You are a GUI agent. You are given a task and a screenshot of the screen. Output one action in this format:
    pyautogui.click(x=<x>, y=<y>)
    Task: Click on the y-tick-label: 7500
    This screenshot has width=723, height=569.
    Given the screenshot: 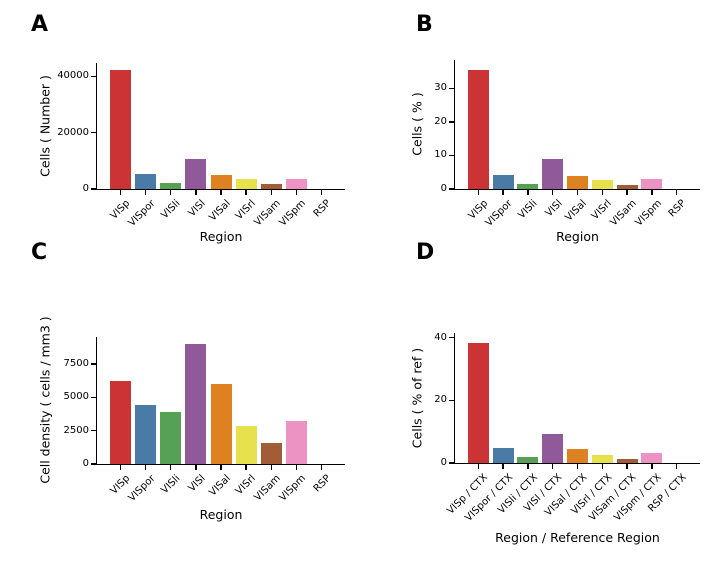 What is the action you would take?
    pyautogui.click(x=76, y=364)
    